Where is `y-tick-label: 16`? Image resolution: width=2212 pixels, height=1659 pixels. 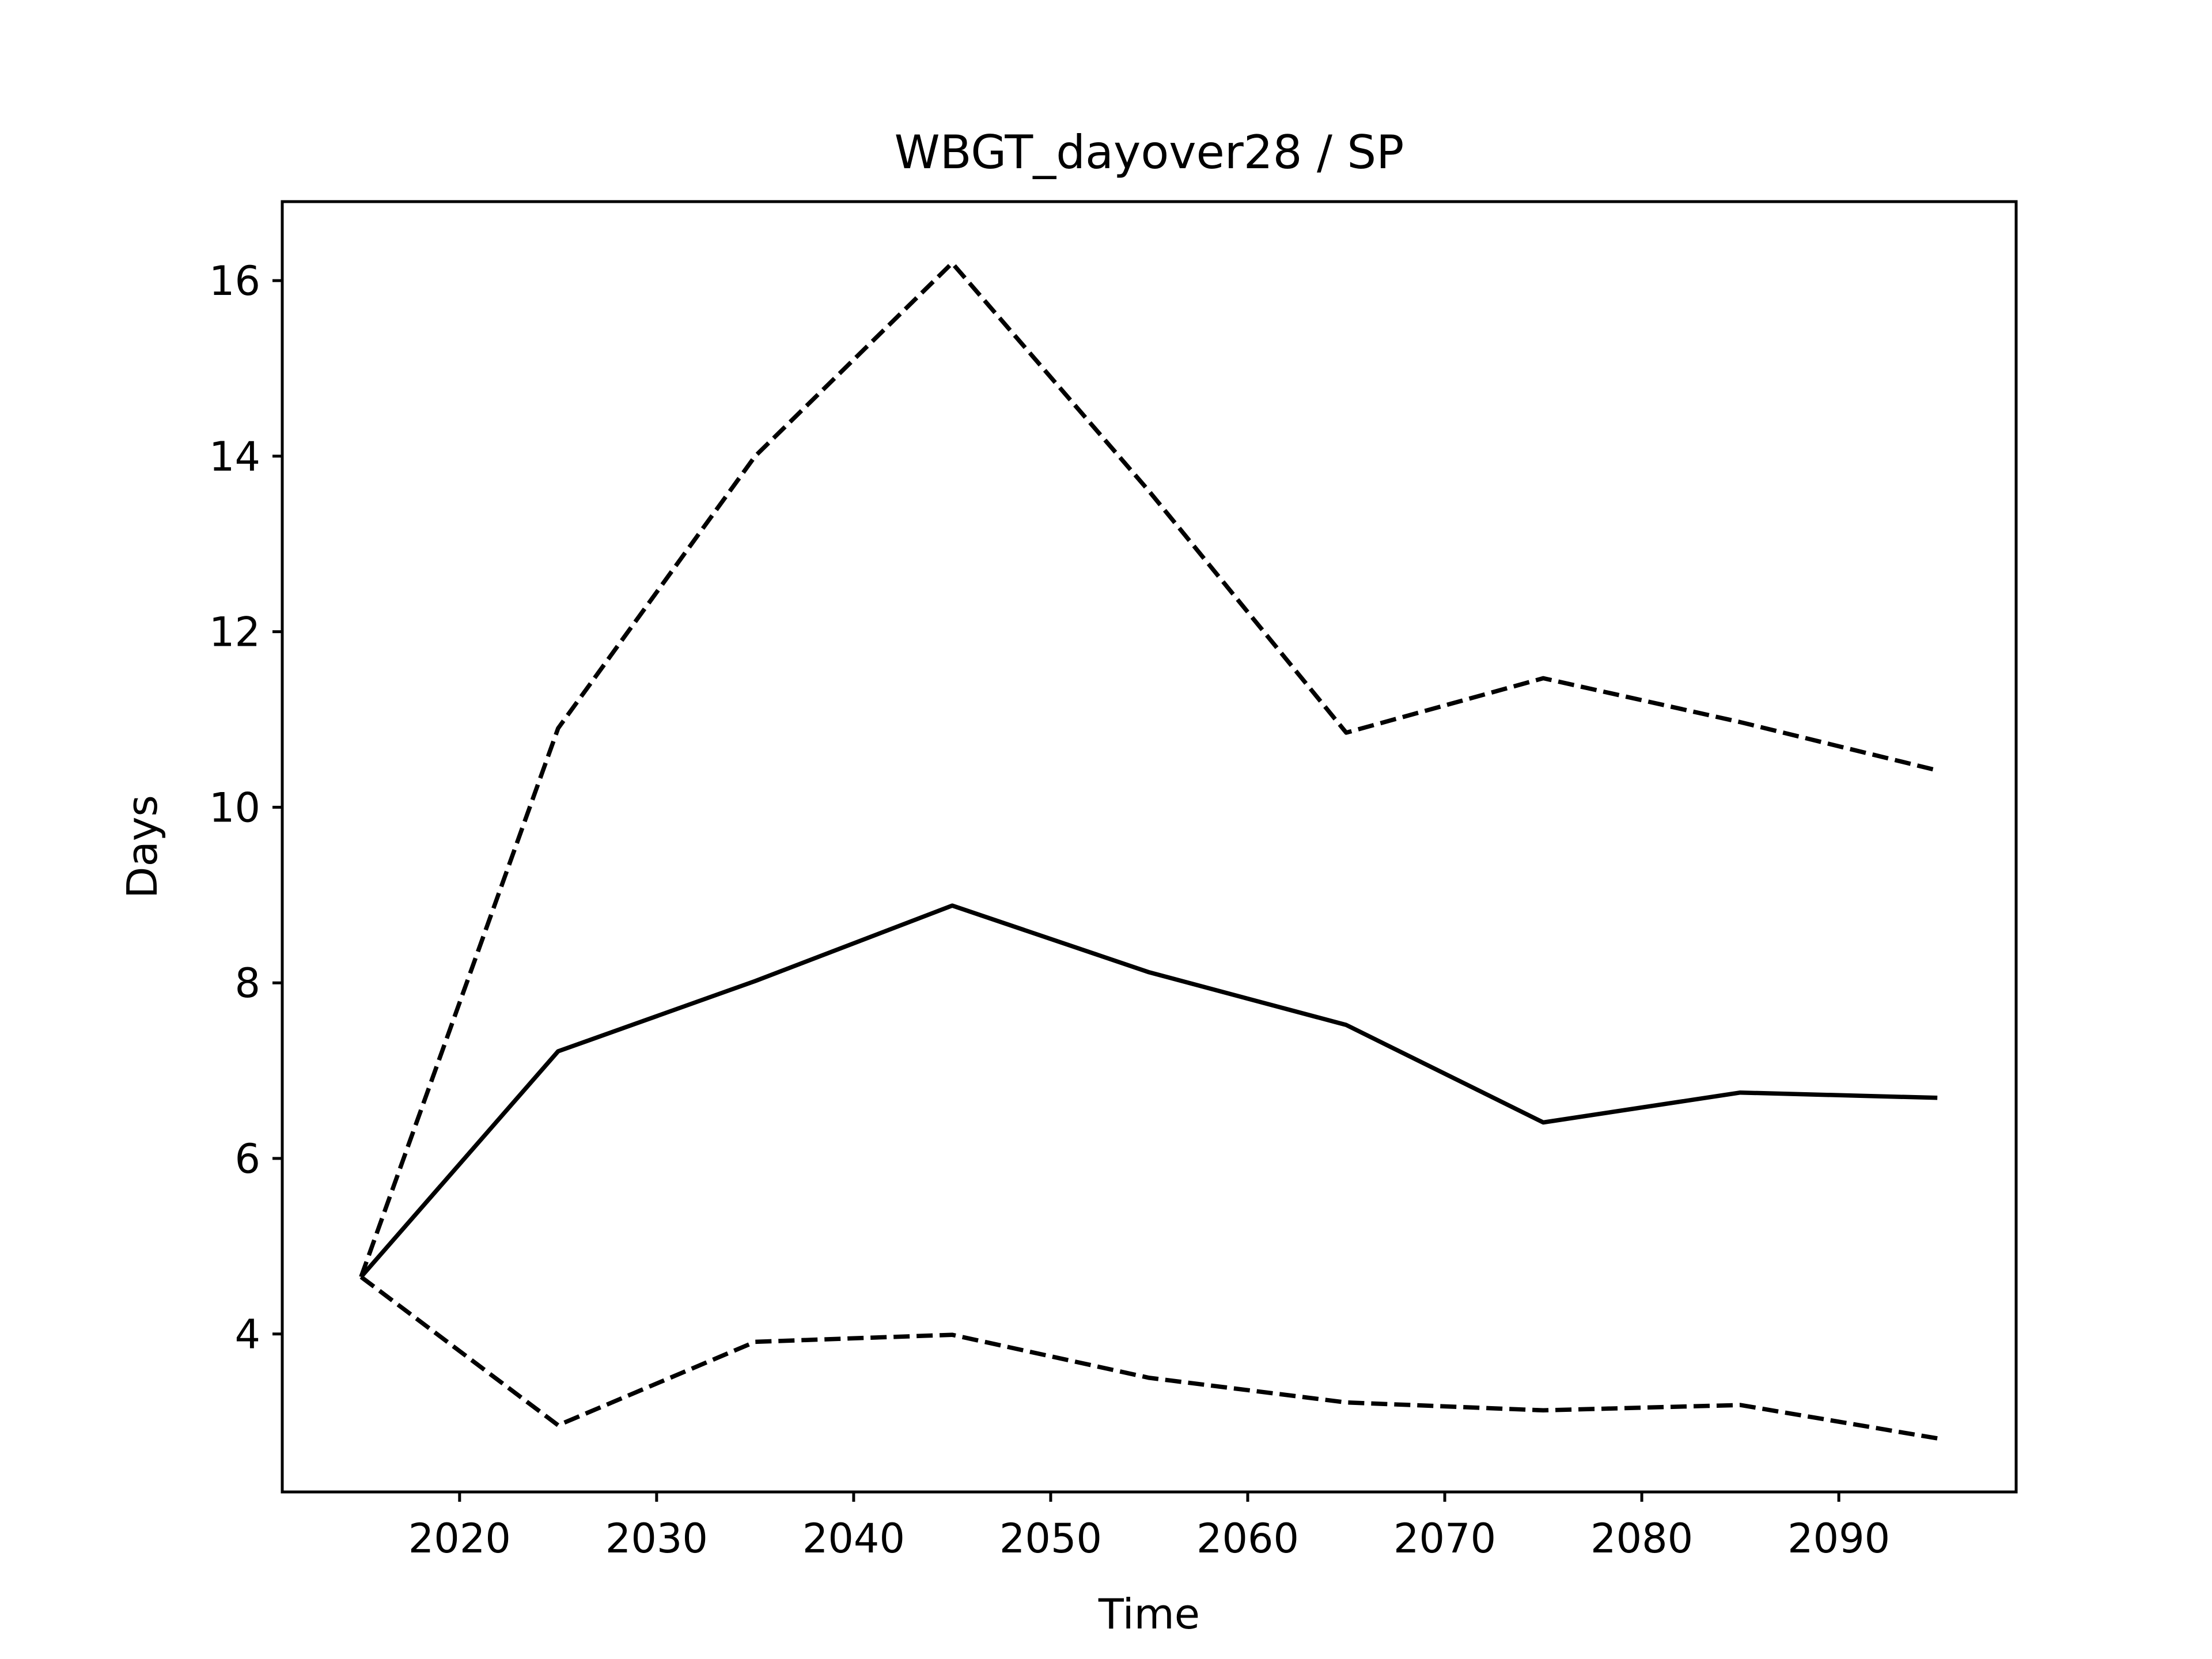
y-tick-label: 16 is located at coordinates (234, 281).